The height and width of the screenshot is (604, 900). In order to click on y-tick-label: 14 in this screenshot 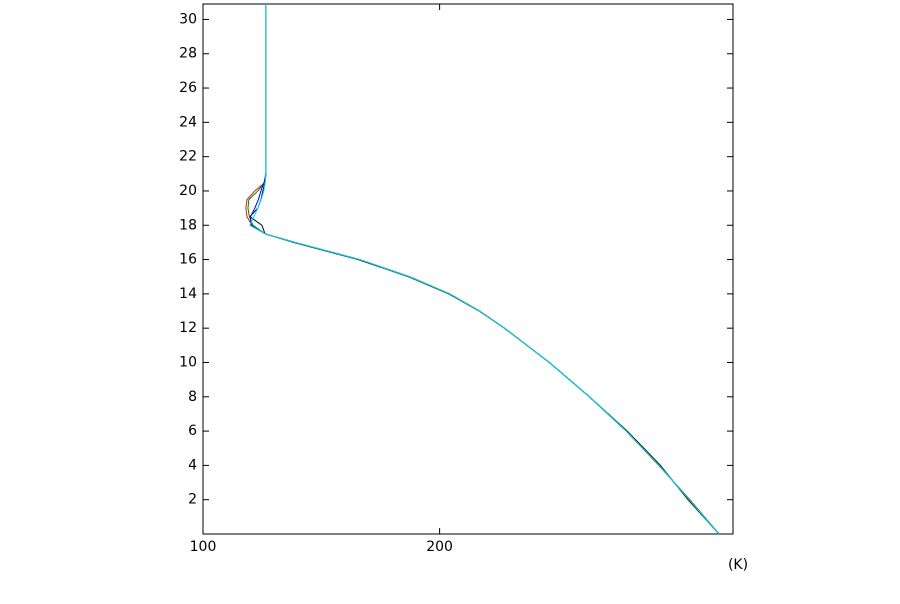, I will do `click(188, 294)`.